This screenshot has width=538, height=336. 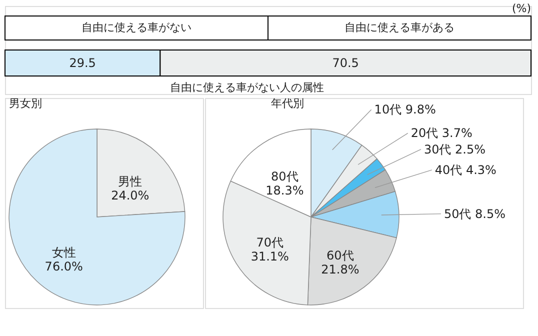 I want to click on text: 自由に使える車がない人の属性, so click(x=247, y=87).